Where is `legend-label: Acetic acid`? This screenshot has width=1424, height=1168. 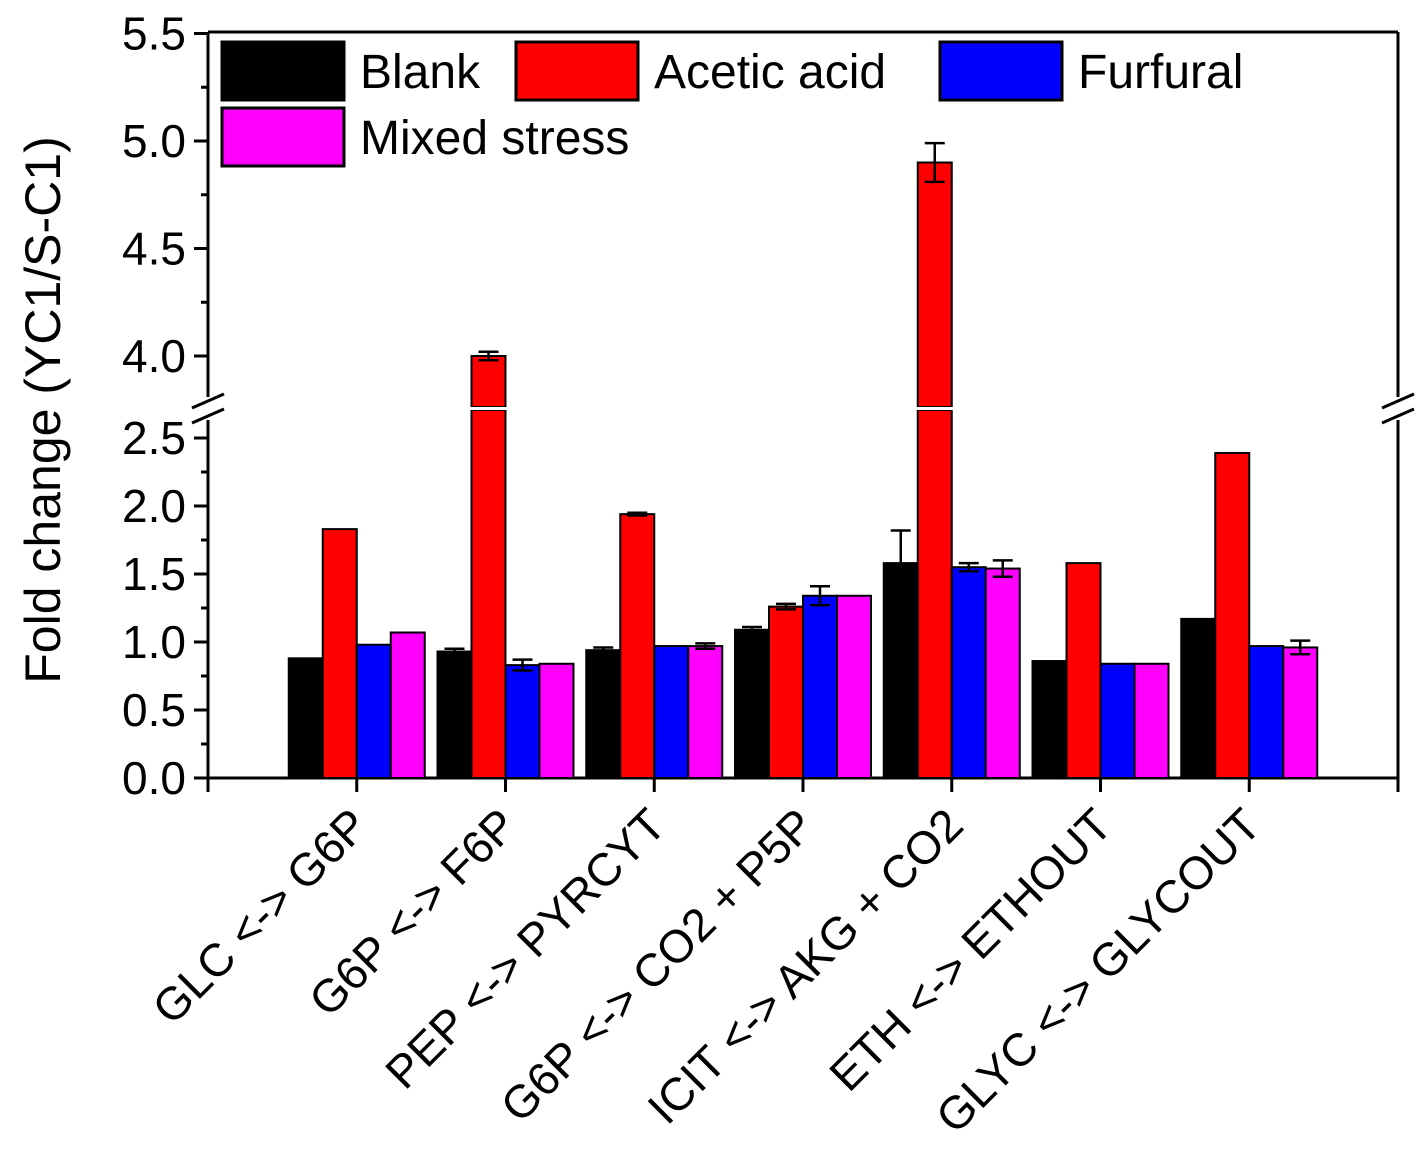
legend-label: Acetic acid is located at coordinates (770, 72).